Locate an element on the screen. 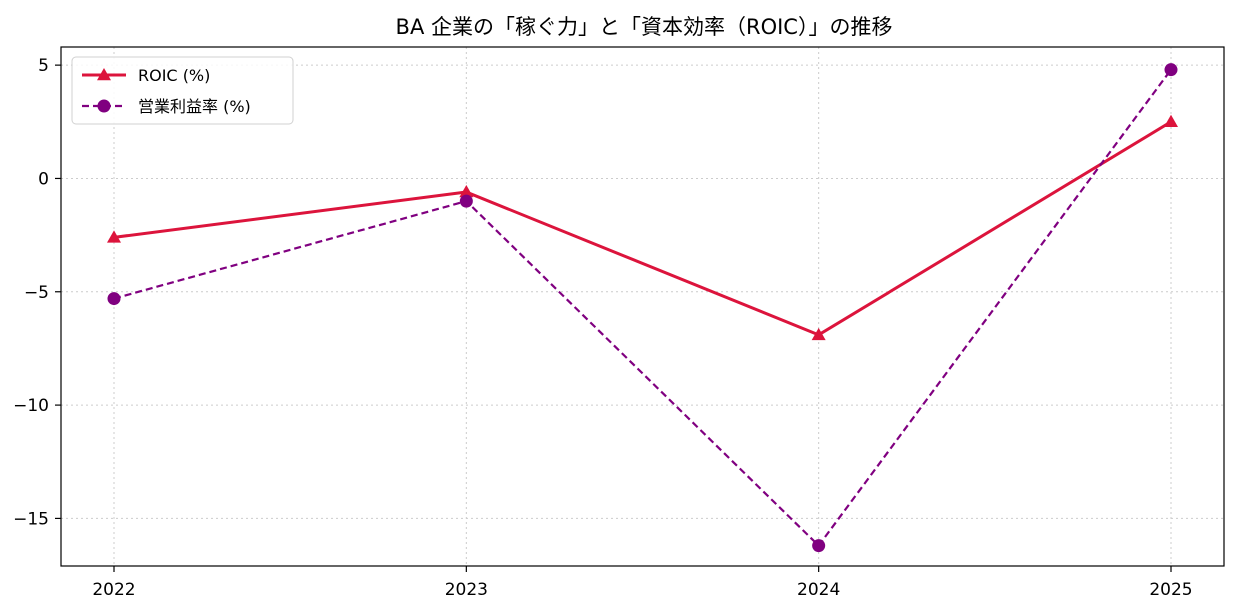 This screenshot has width=1238, height=616. y-tick-label: 0 is located at coordinates (43, 179).